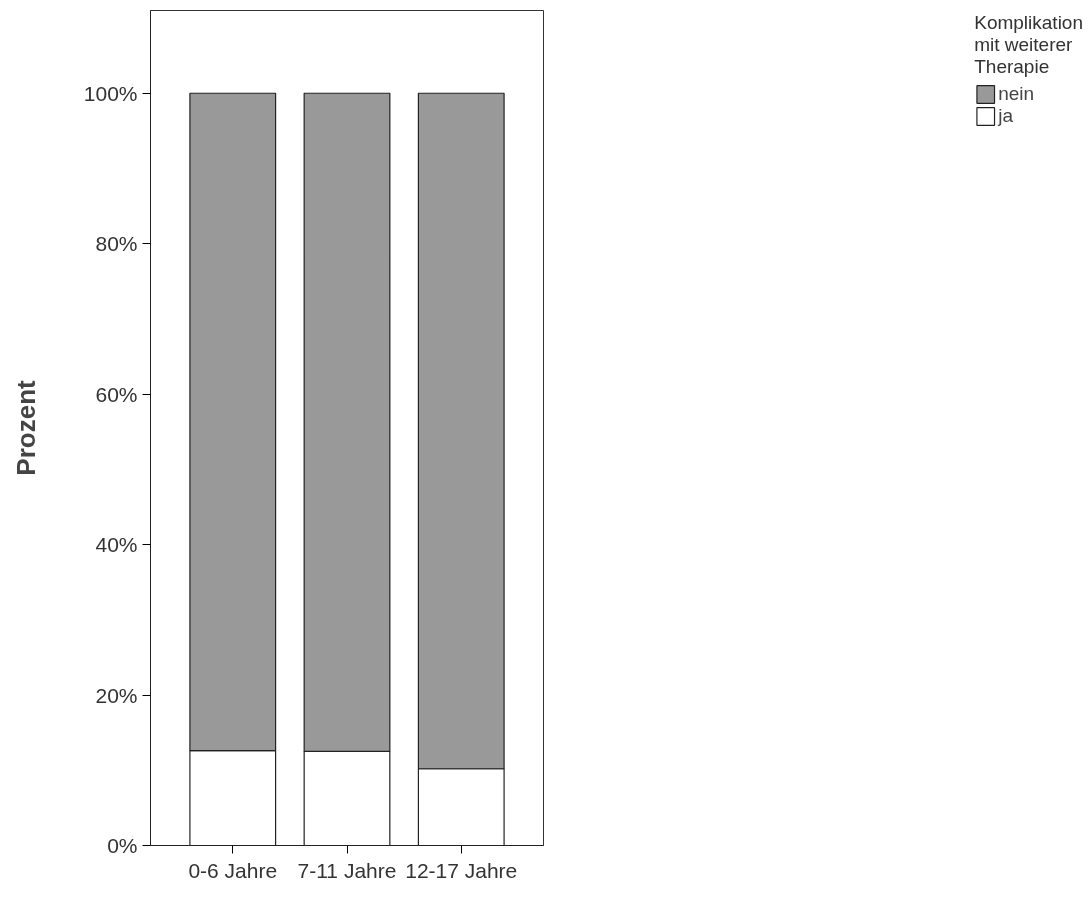 Image resolution: width=1091 pixels, height=899 pixels. Describe the element at coordinates (25, 427) in the screenshot. I see `y-axis-title: Prozent` at that location.